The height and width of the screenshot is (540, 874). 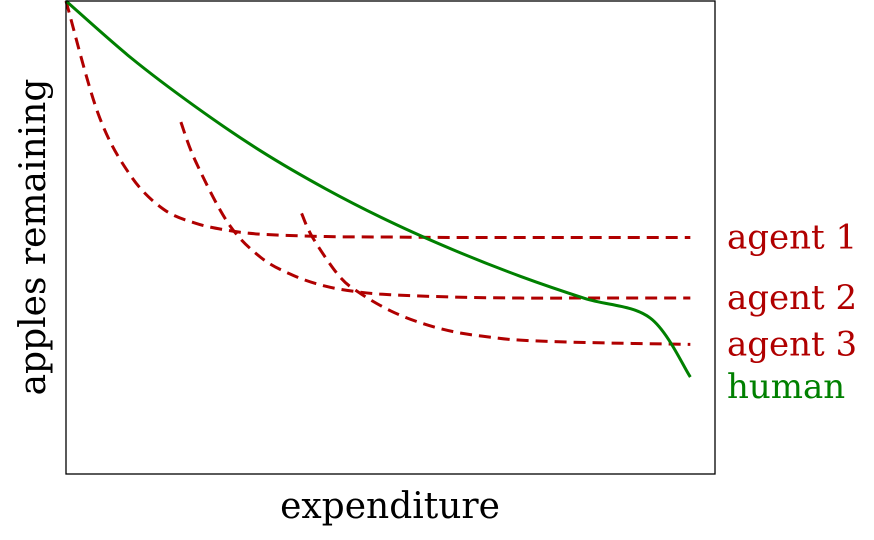 I want to click on legend: human agent 1 agent 2 agent 3, so click(x=792, y=313).